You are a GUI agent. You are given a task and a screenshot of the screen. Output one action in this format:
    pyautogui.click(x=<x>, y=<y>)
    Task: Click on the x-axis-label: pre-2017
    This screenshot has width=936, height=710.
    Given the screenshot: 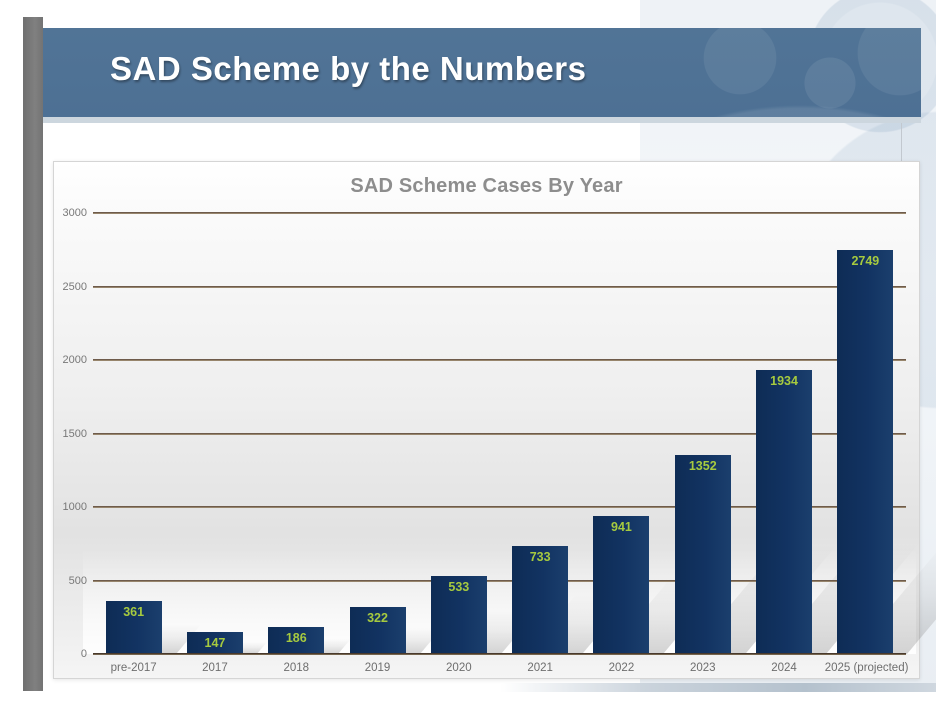 What is the action you would take?
    pyautogui.click(x=133, y=668)
    